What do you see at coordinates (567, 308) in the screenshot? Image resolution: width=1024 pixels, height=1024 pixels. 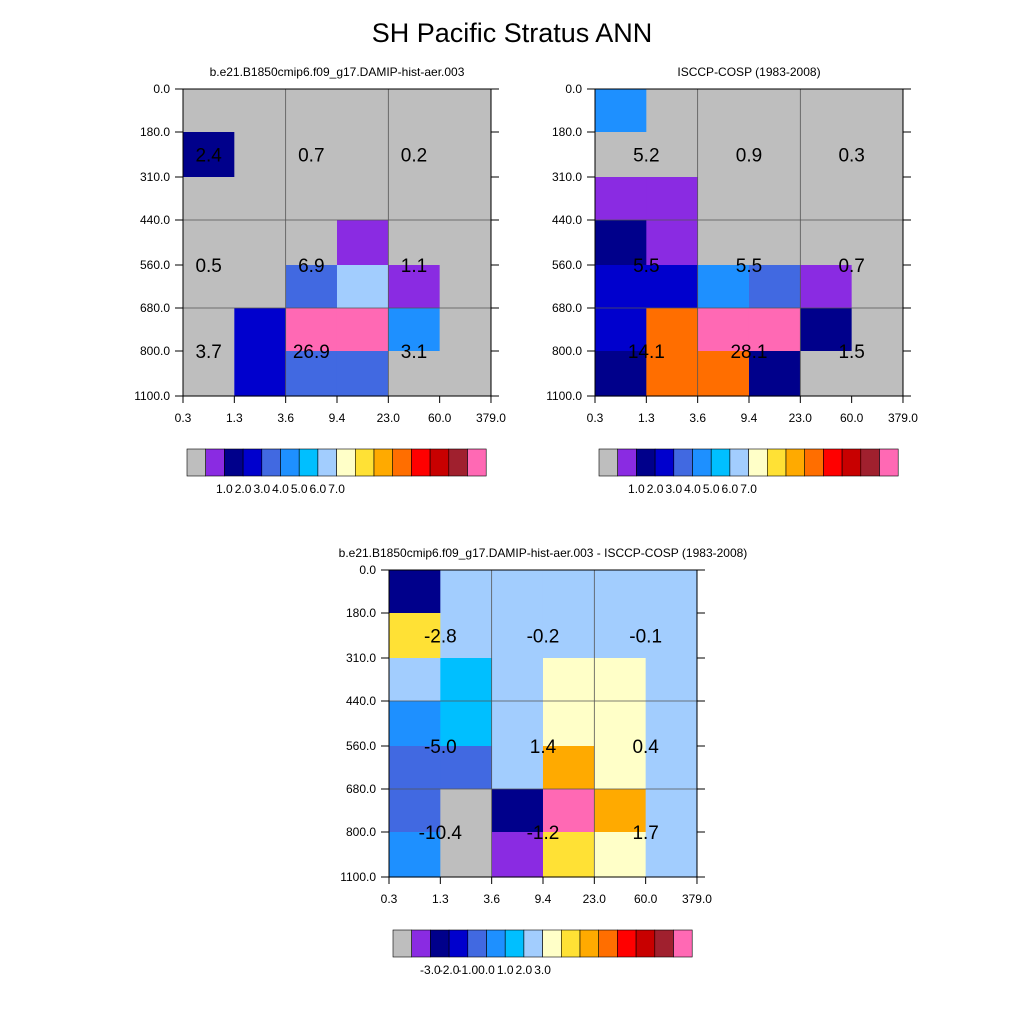 I see `y-tick-label: 680.0` at bounding box center [567, 308].